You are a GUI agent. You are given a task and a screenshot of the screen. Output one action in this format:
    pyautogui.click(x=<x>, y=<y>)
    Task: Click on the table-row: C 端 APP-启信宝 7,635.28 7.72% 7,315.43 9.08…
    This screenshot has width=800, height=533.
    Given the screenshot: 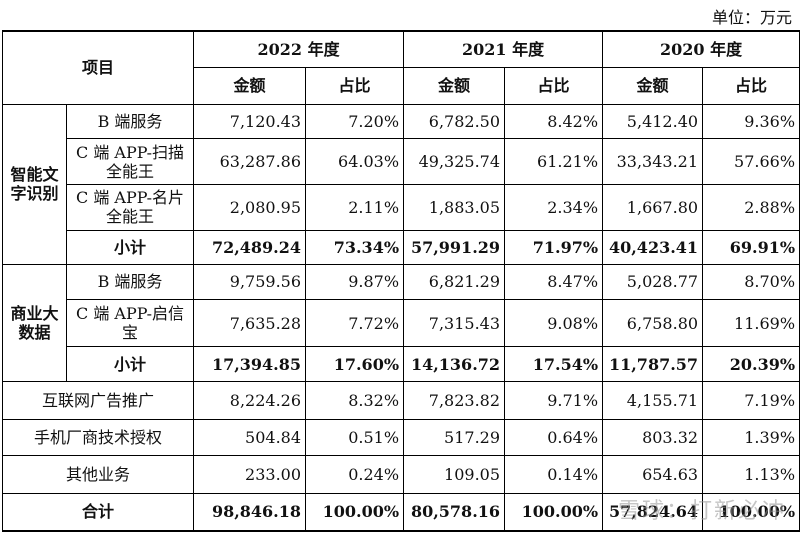 What is the action you would take?
    pyautogui.click(x=401, y=323)
    